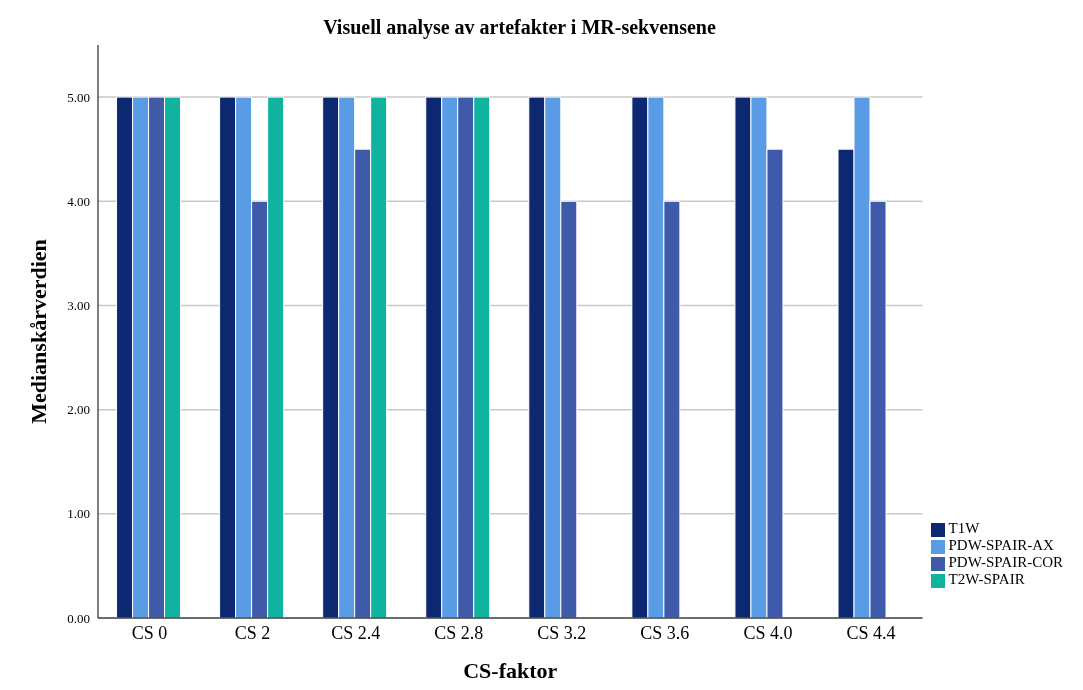 The height and width of the screenshot is (690, 1083). What do you see at coordinates (38, 331) in the screenshot?
I see `y-axis-title: Medianskårverdien` at bounding box center [38, 331].